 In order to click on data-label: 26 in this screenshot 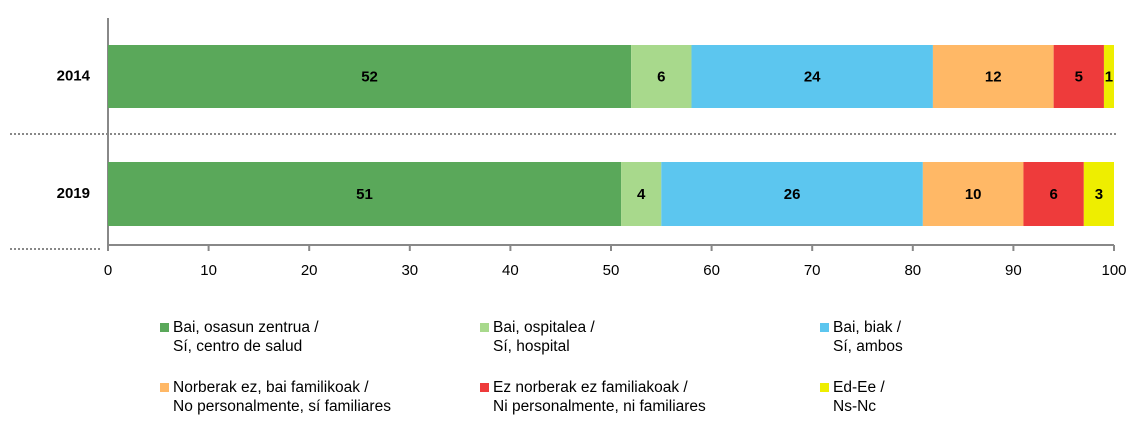, I will do `click(792, 194)`.